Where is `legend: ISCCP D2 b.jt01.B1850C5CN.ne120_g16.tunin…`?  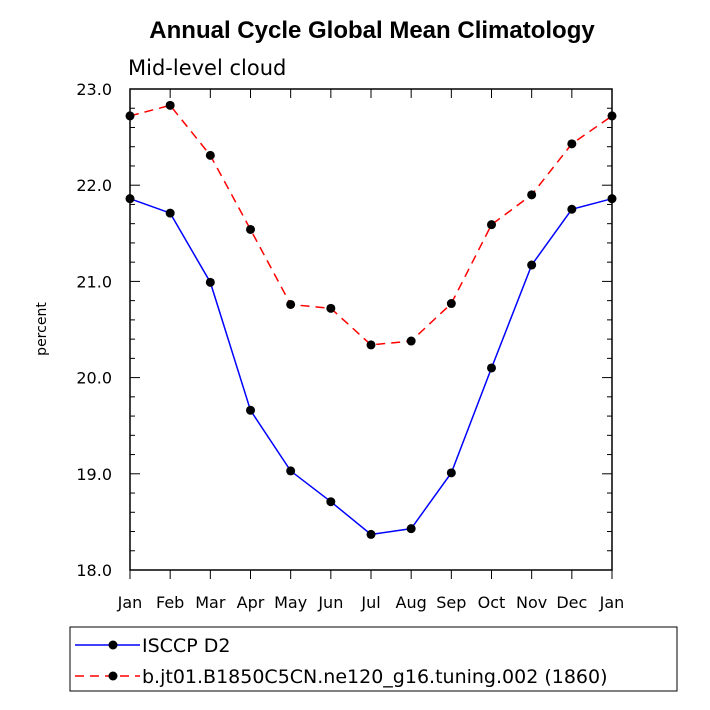
legend: ISCCP D2 b.jt01.B1850C5CN.ne120_g16.tunin… is located at coordinates (341, 661).